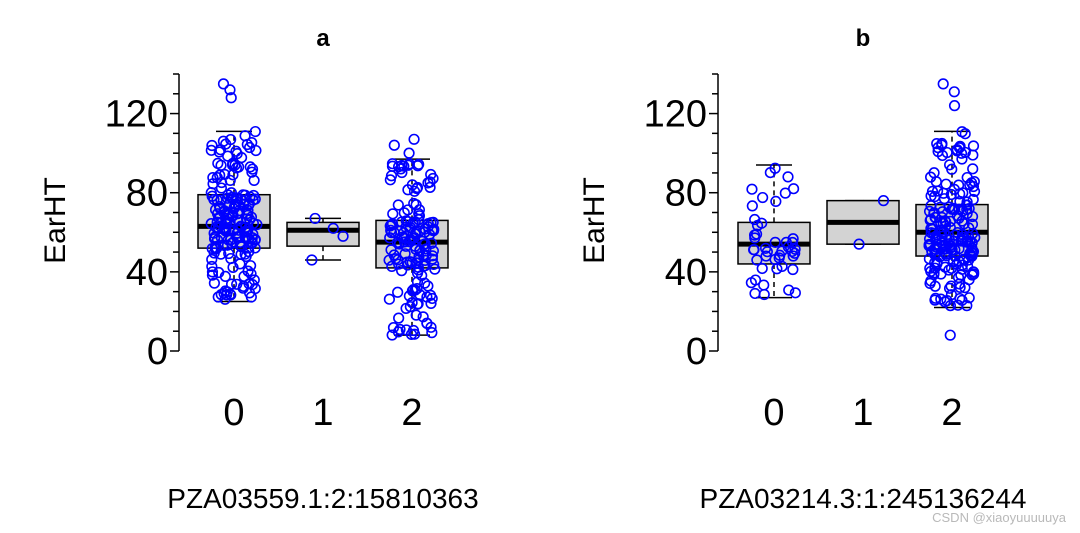 This screenshot has height=533, width=1080. Describe the element at coordinates (411, 413) in the screenshot. I see `x-tick-label: 2` at that location.